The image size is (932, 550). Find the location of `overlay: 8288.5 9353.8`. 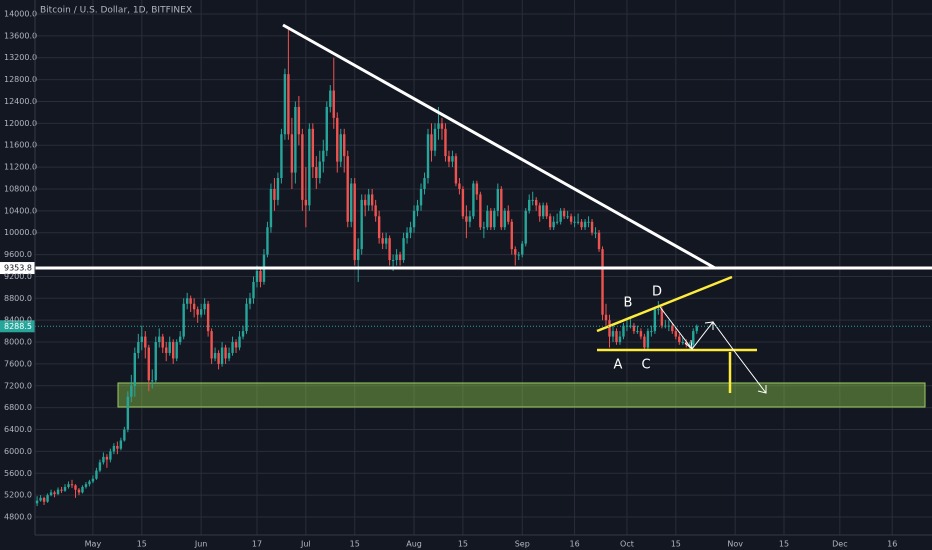

overlay: 8288.5 9353.8 is located at coordinates (466, 297).